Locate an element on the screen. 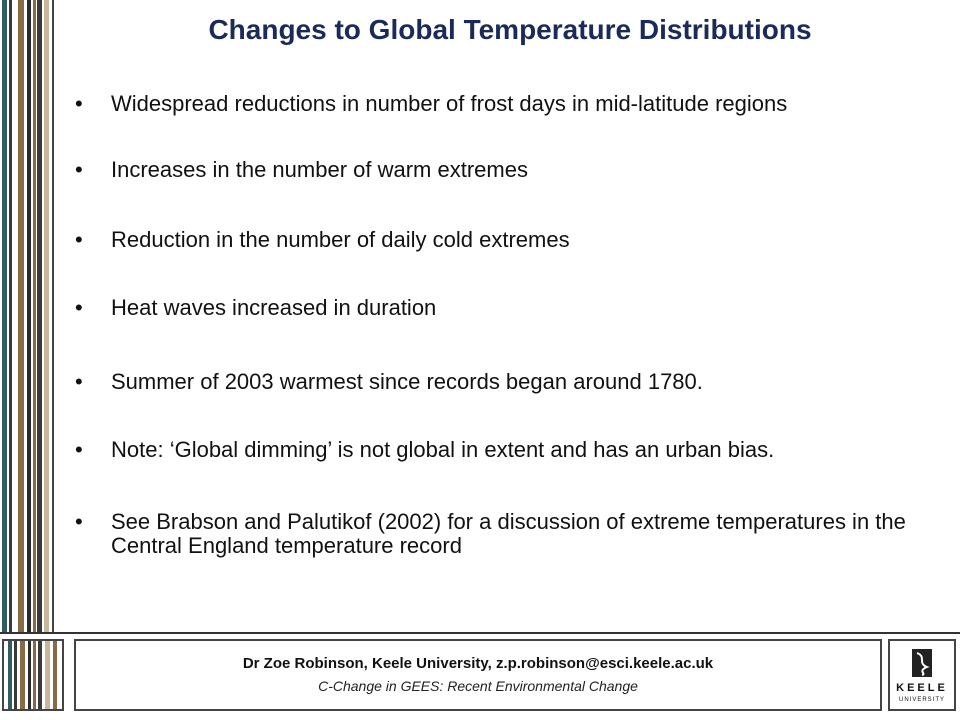 Image resolution: width=960 pixels, height=720 pixels. list-item: • Heat waves increased in duration is located at coordinates (510, 308).